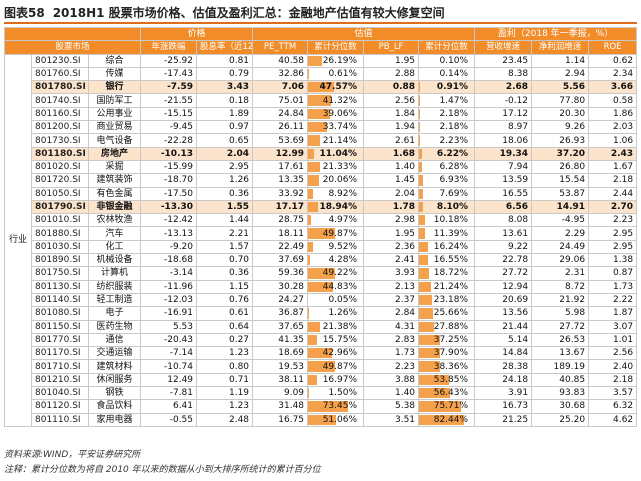  Describe the element at coordinates (503, 207) in the screenshot. I see `cell-revenue: 6.56` at that location.